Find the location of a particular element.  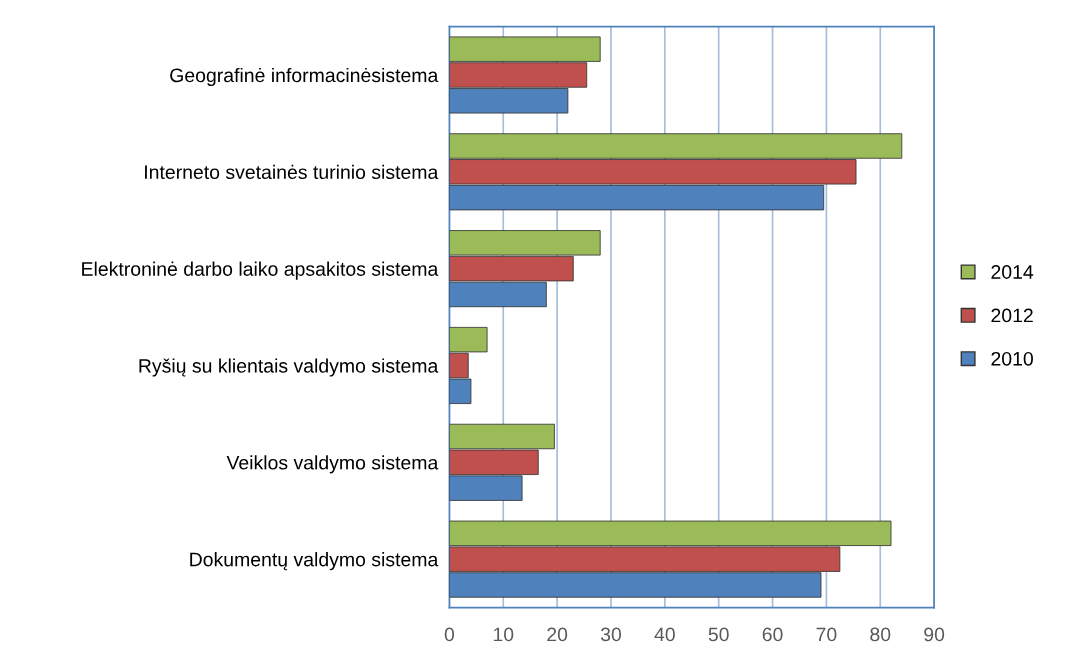

y-tick-label: Interneto svetainės turinio sistema is located at coordinates (292, 172).